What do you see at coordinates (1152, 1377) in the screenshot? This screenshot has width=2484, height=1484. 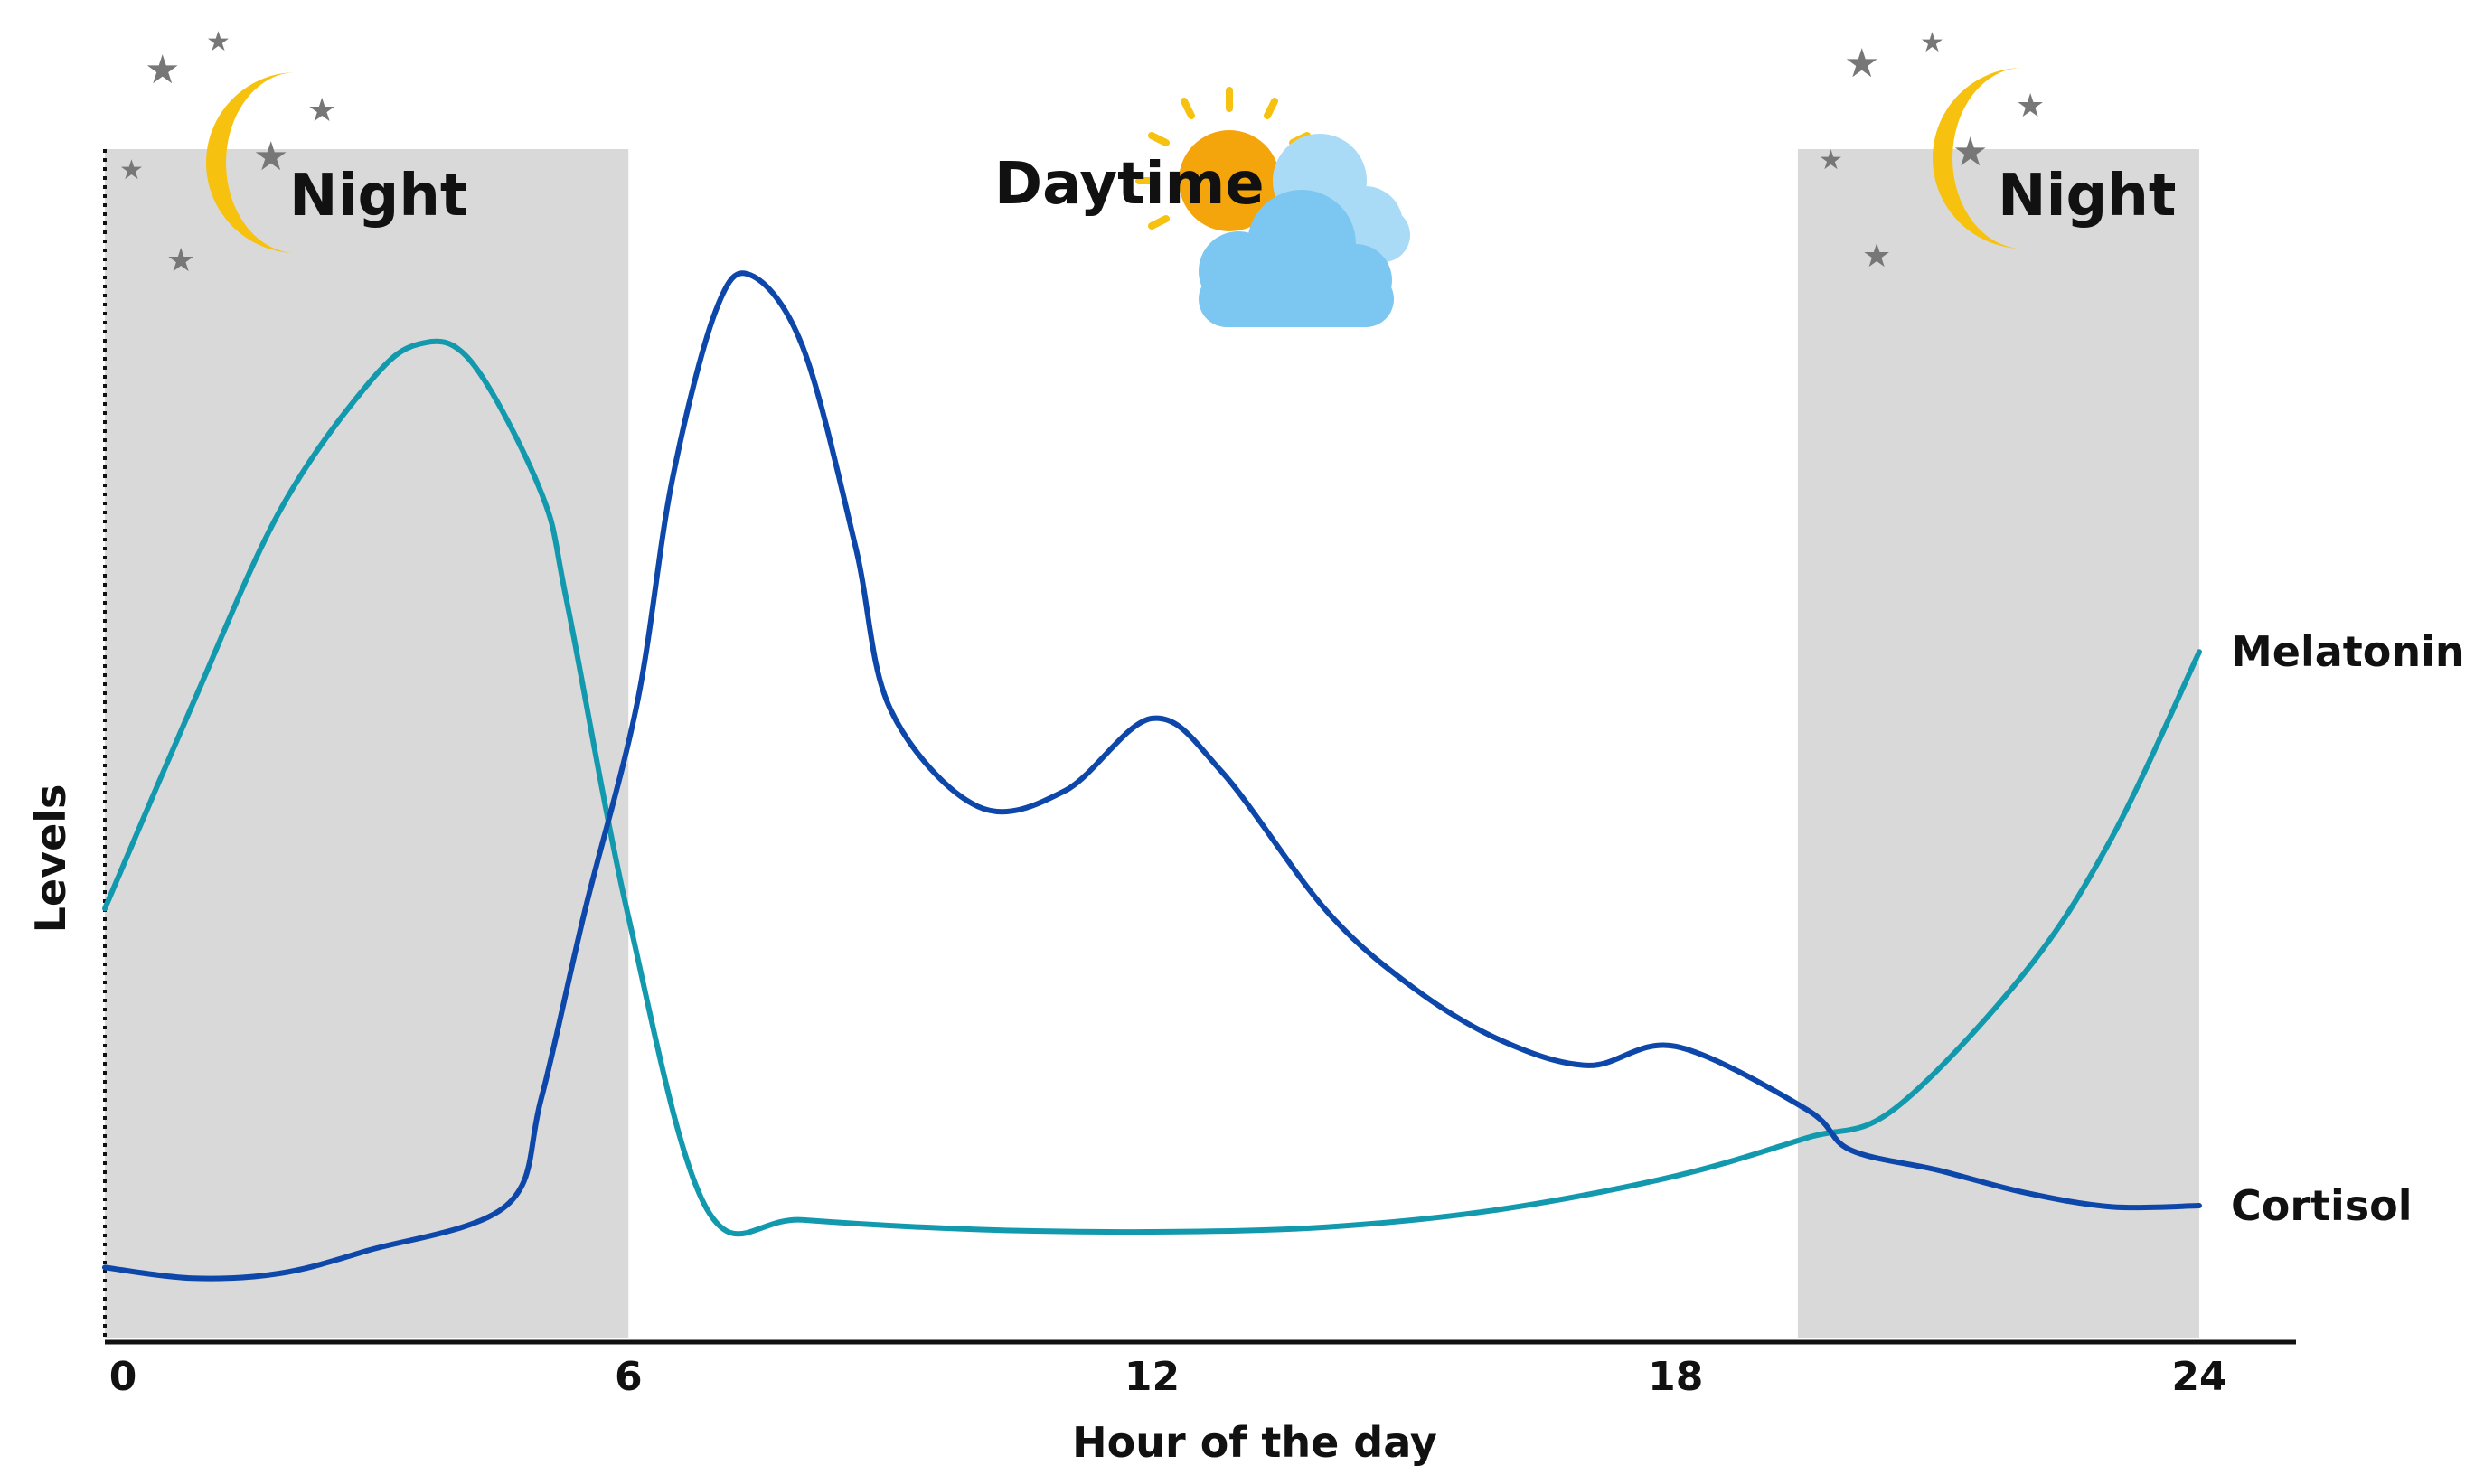 I see `x-tick-label: 12` at bounding box center [1152, 1377].